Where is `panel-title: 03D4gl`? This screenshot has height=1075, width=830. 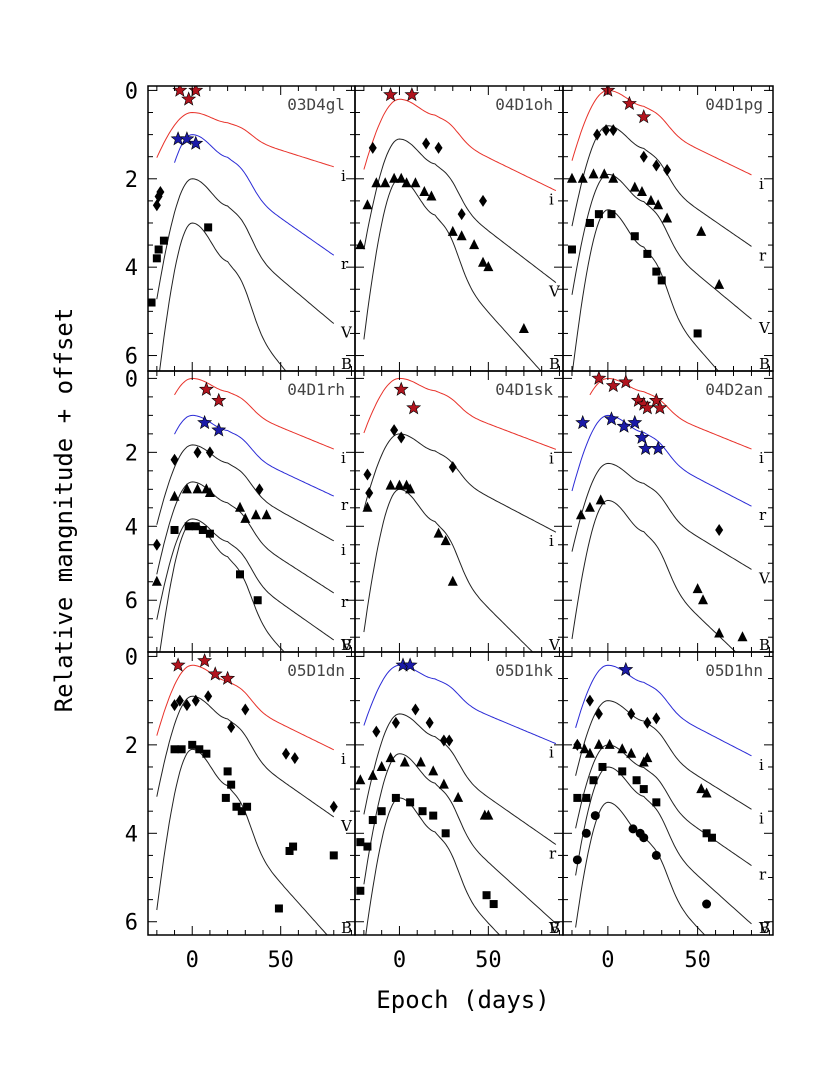 panel-title: 03D4gl is located at coordinates (316, 104).